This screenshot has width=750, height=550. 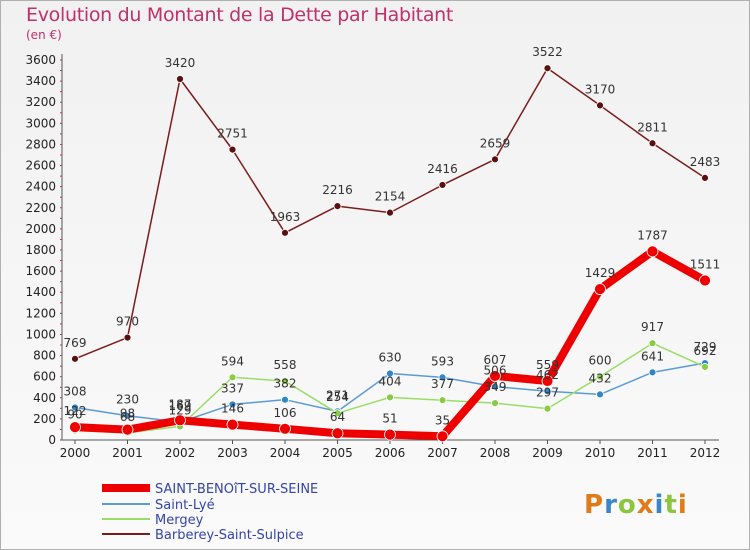 I want to click on data-label: 2416, so click(x=442, y=169).